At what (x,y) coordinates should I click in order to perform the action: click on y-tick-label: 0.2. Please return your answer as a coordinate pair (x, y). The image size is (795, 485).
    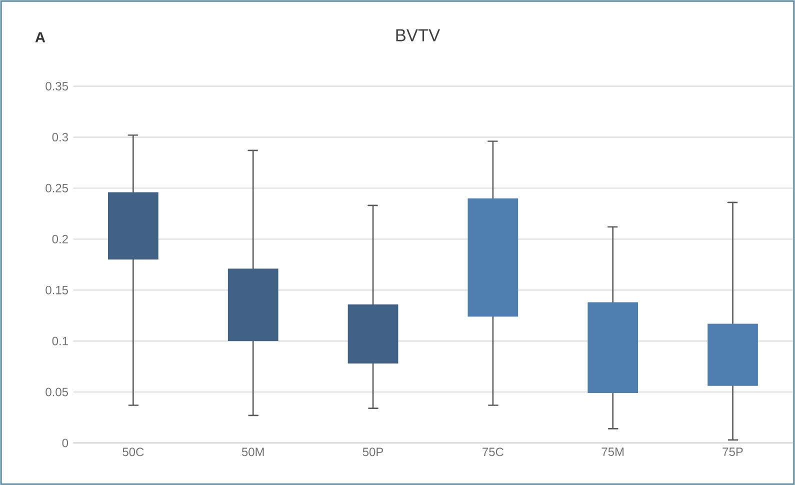
    Looking at the image, I should click on (60, 239).